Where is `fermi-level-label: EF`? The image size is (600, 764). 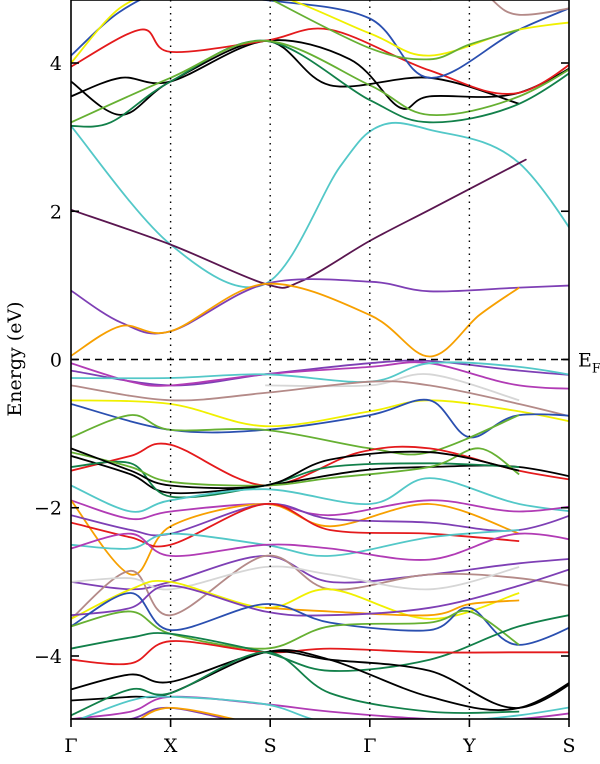 fermi-level-label: EF is located at coordinates (589, 363).